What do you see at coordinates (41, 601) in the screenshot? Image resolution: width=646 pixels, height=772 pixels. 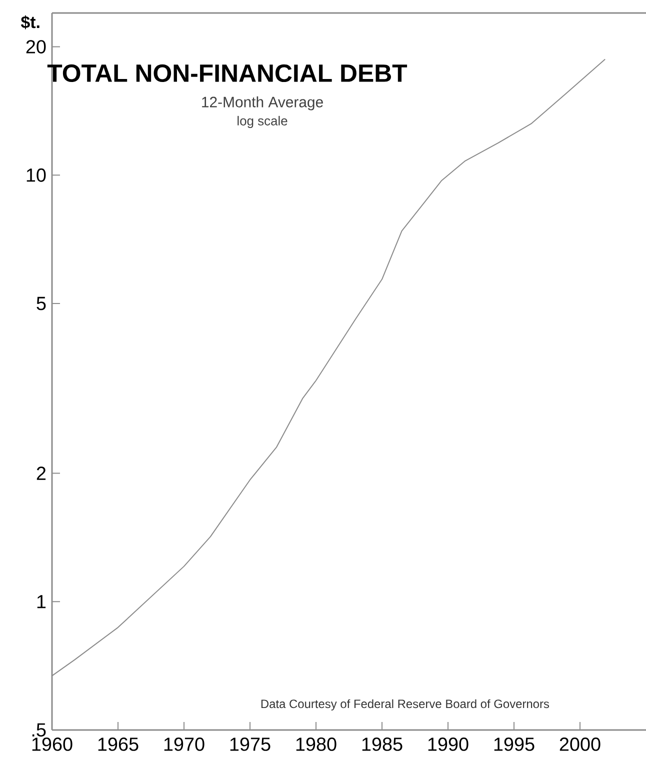 I see `y-tick-label: 1` at bounding box center [41, 601].